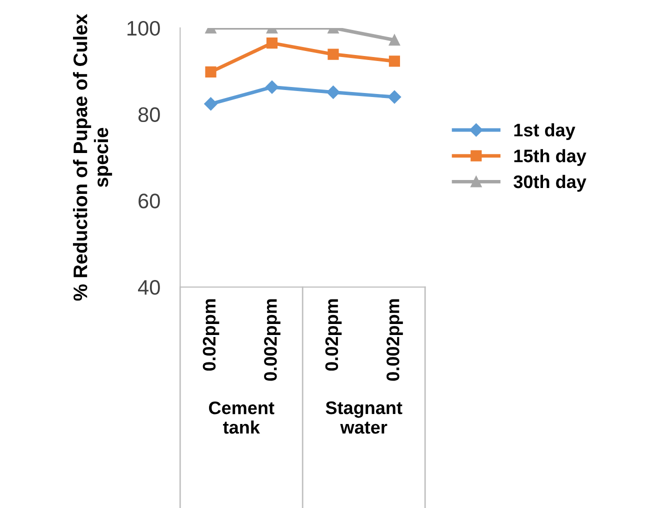  Describe the element at coordinates (241, 417) in the screenshot. I see `text: Cement tank` at that location.